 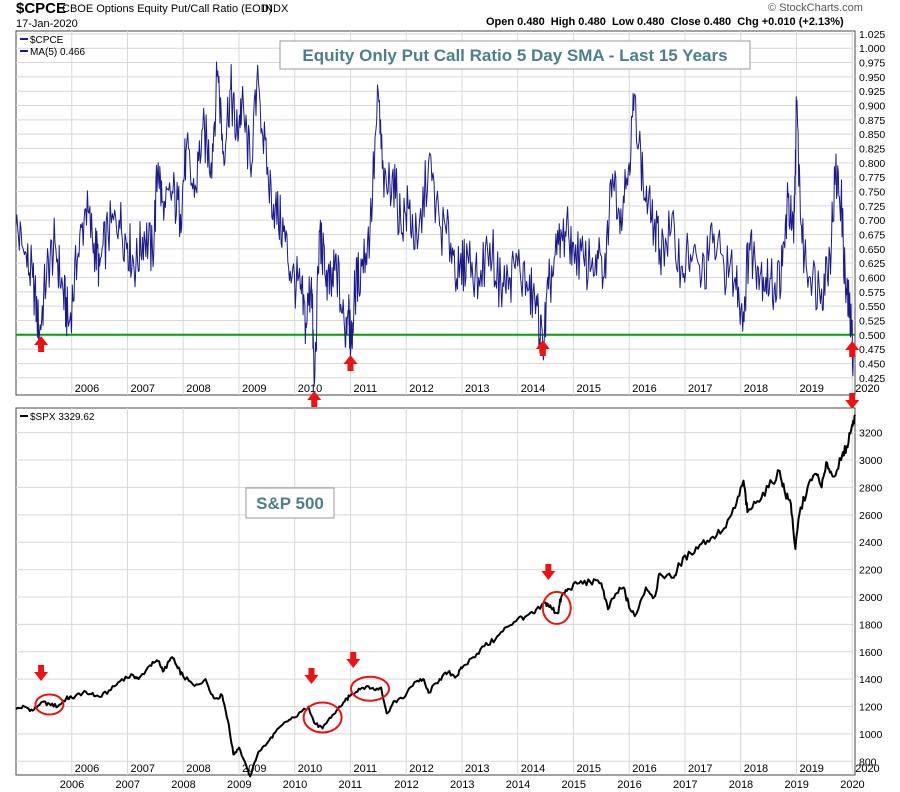 I want to click on x-axis-label-bottom: 2007, so click(x=127, y=785).